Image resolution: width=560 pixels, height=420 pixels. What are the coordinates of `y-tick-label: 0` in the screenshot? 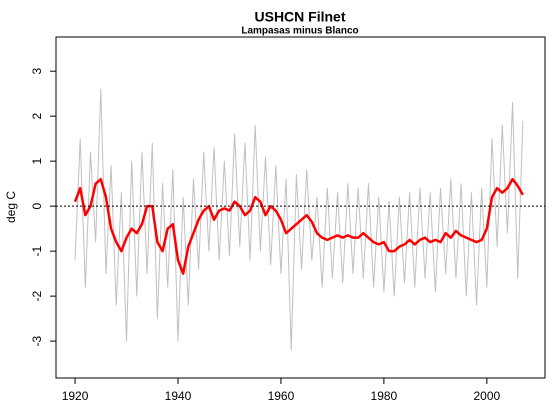 It's located at (37, 205).